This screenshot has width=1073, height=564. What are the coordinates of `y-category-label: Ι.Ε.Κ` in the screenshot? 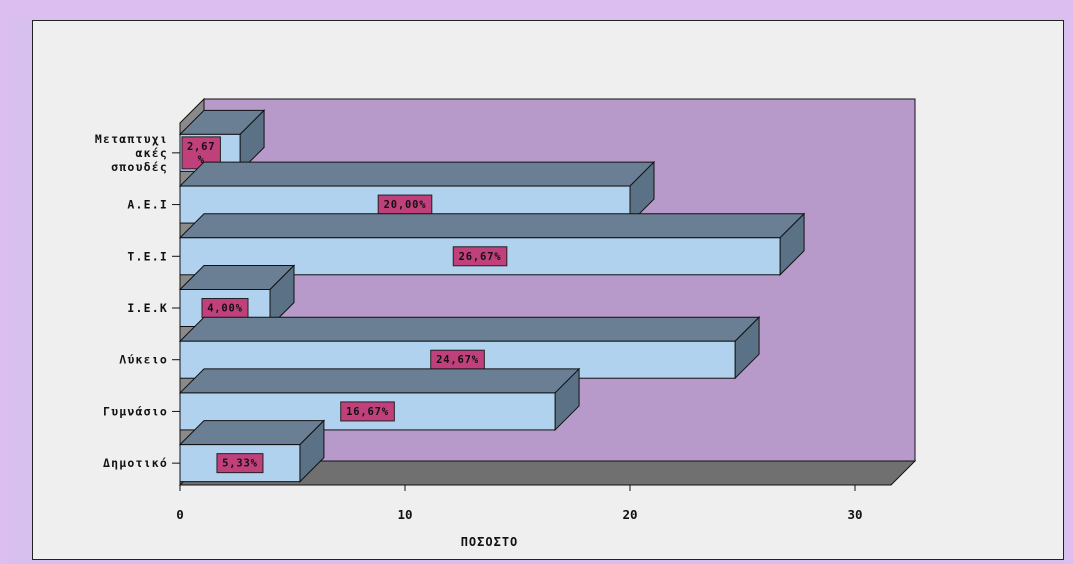 It's located at (147, 308).